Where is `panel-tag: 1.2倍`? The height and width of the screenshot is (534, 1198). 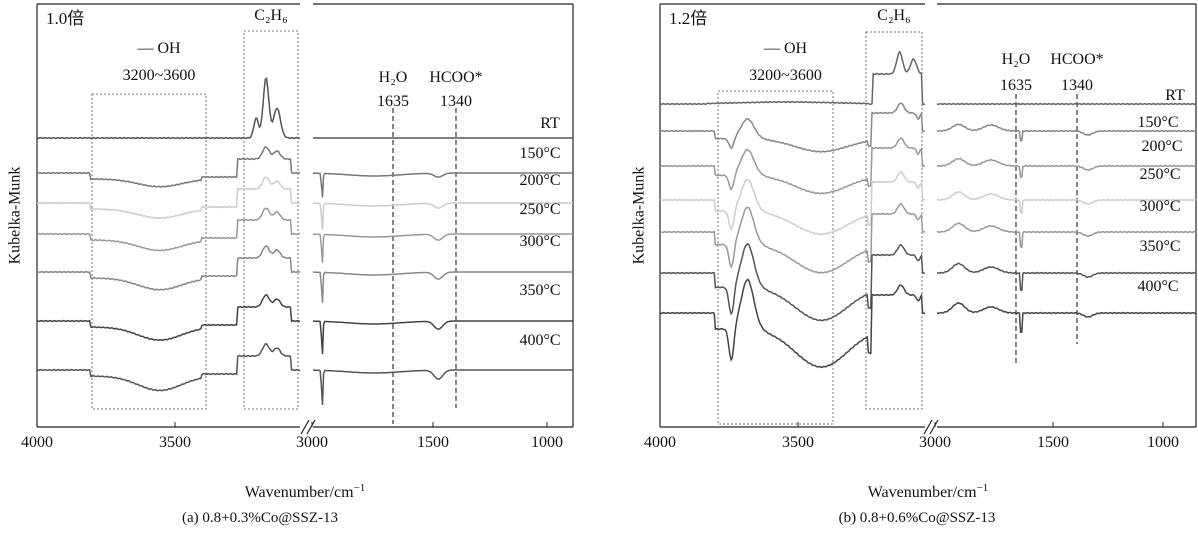 panel-tag: 1.2倍 is located at coordinates (688, 18).